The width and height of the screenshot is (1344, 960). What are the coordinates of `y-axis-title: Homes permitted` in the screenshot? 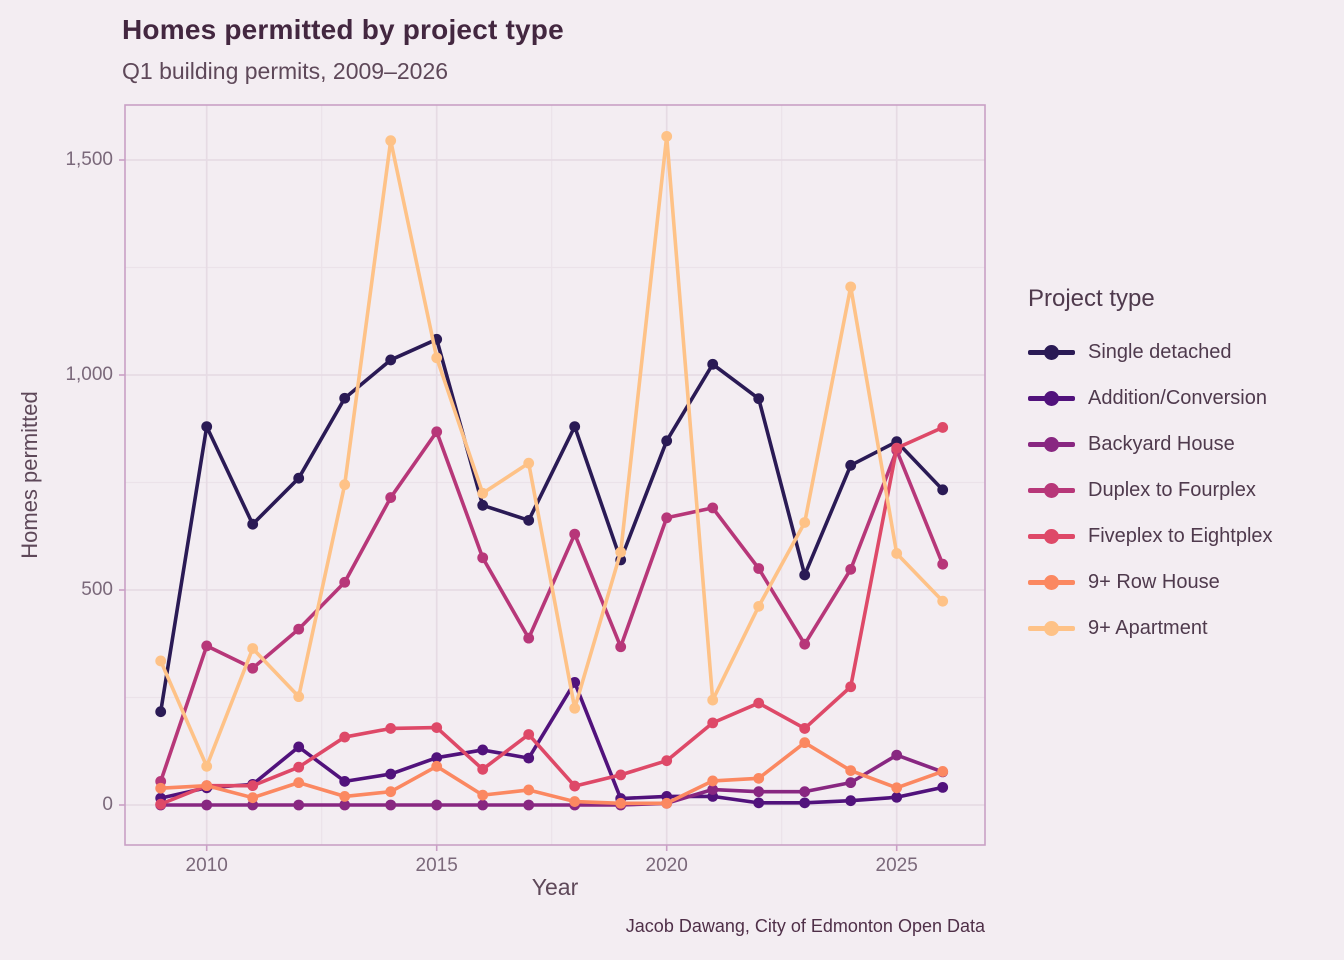 It's located at (29, 475).